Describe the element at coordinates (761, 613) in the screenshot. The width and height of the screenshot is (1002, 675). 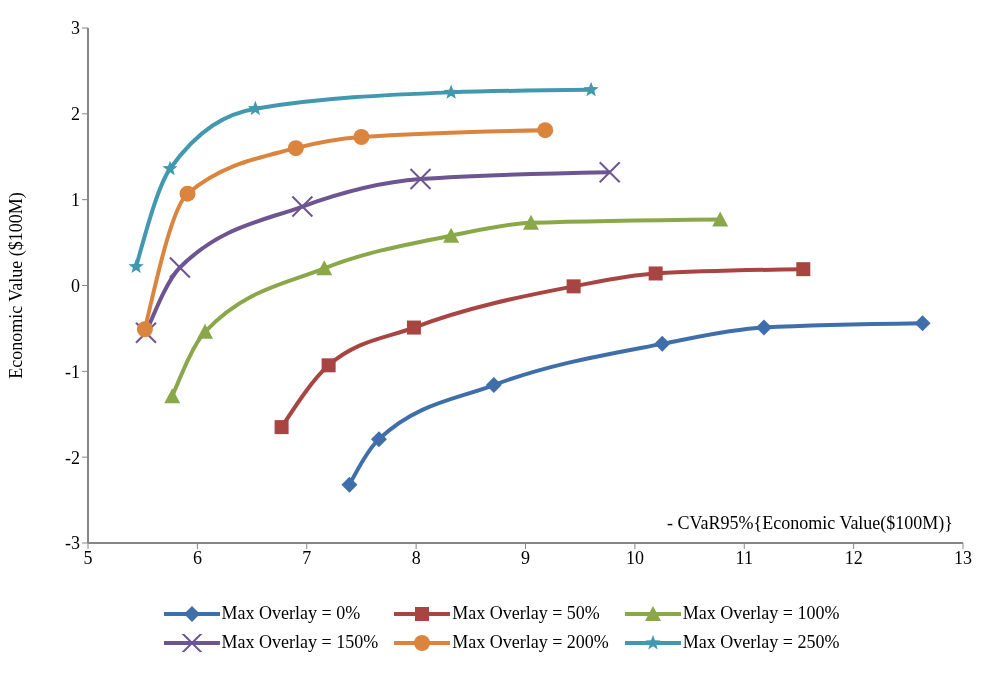
I see `legend-label: Max Overlay = 100%` at that location.